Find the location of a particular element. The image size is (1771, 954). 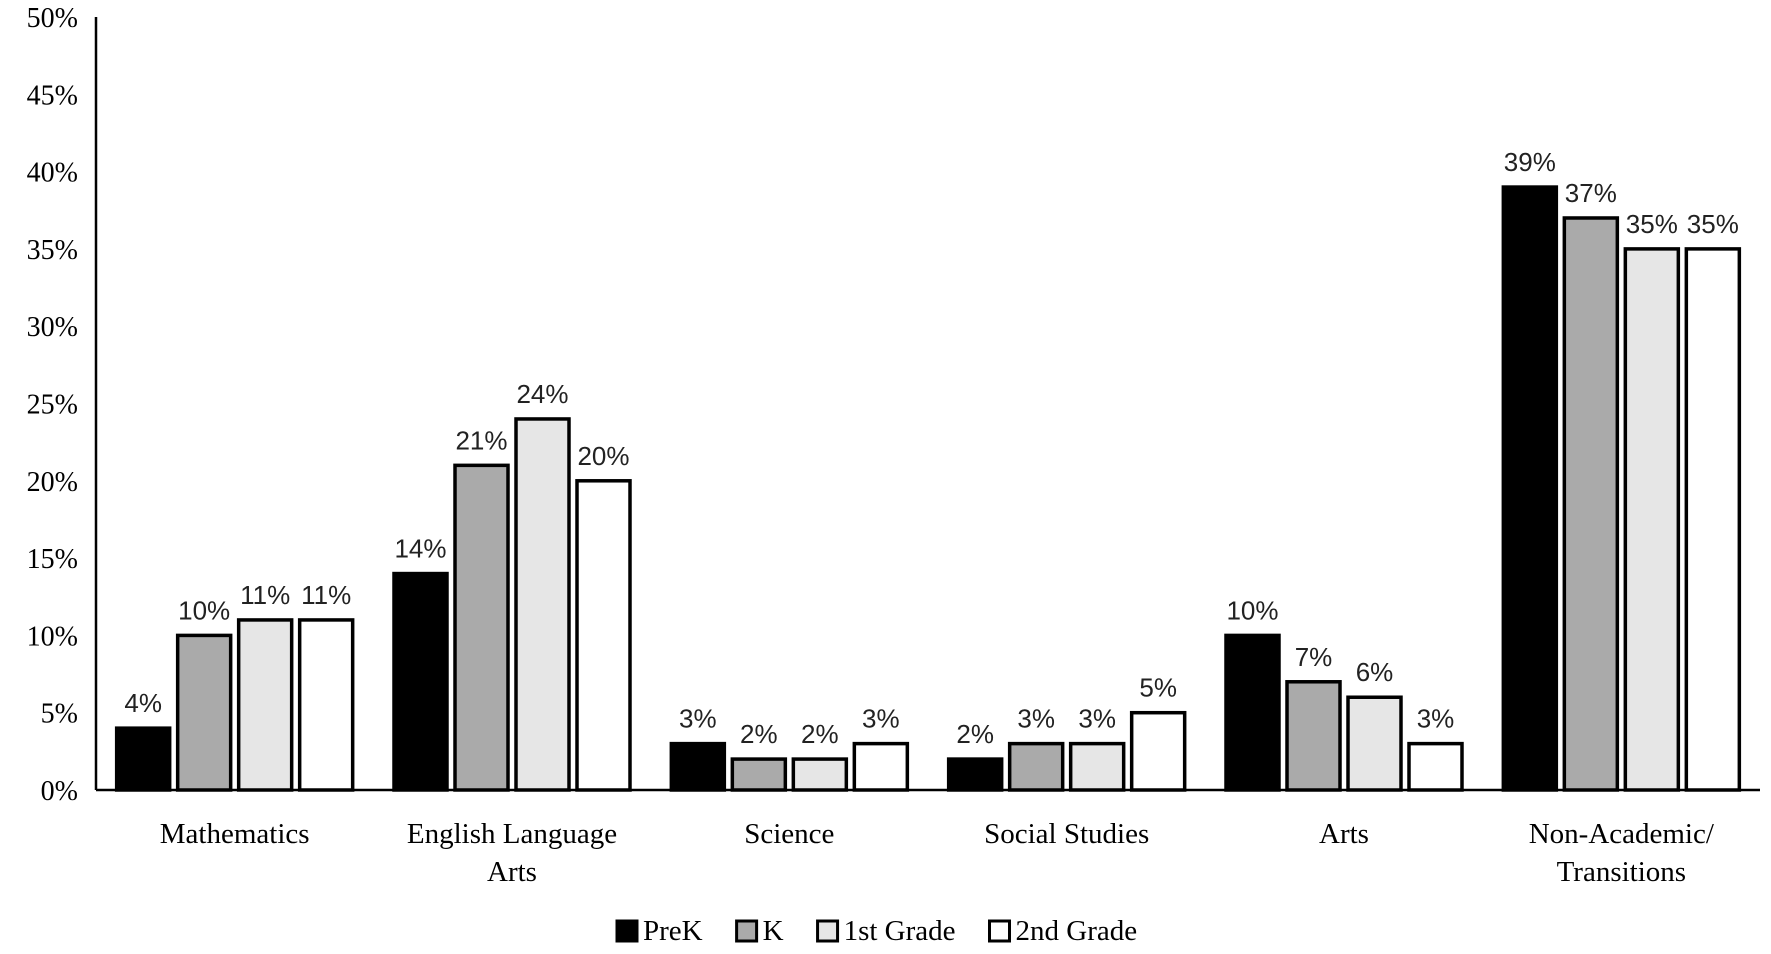

data-label: 21% is located at coordinates (481, 440).